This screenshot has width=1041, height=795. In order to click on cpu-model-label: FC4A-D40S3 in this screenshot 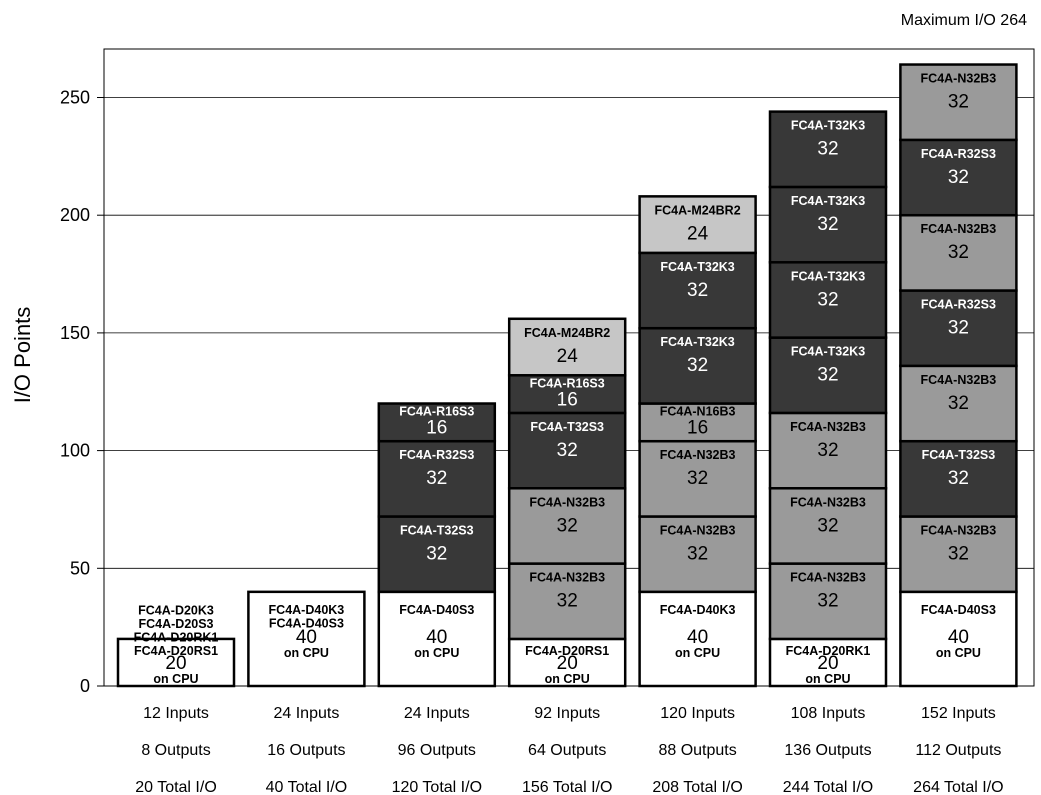, I will do `click(436, 610)`.